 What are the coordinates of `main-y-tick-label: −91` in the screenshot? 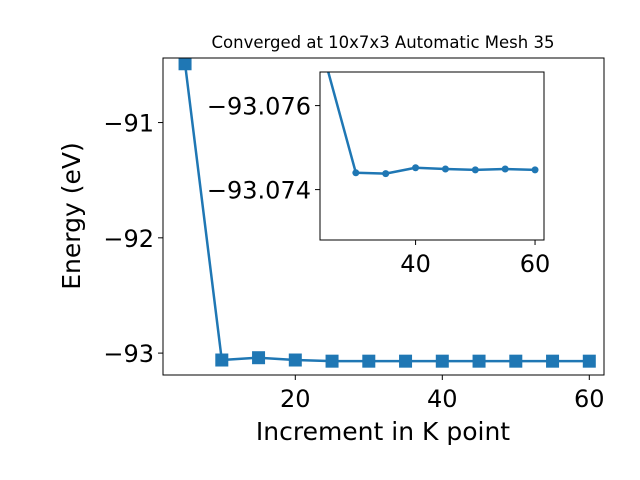 It's located at (128, 124).